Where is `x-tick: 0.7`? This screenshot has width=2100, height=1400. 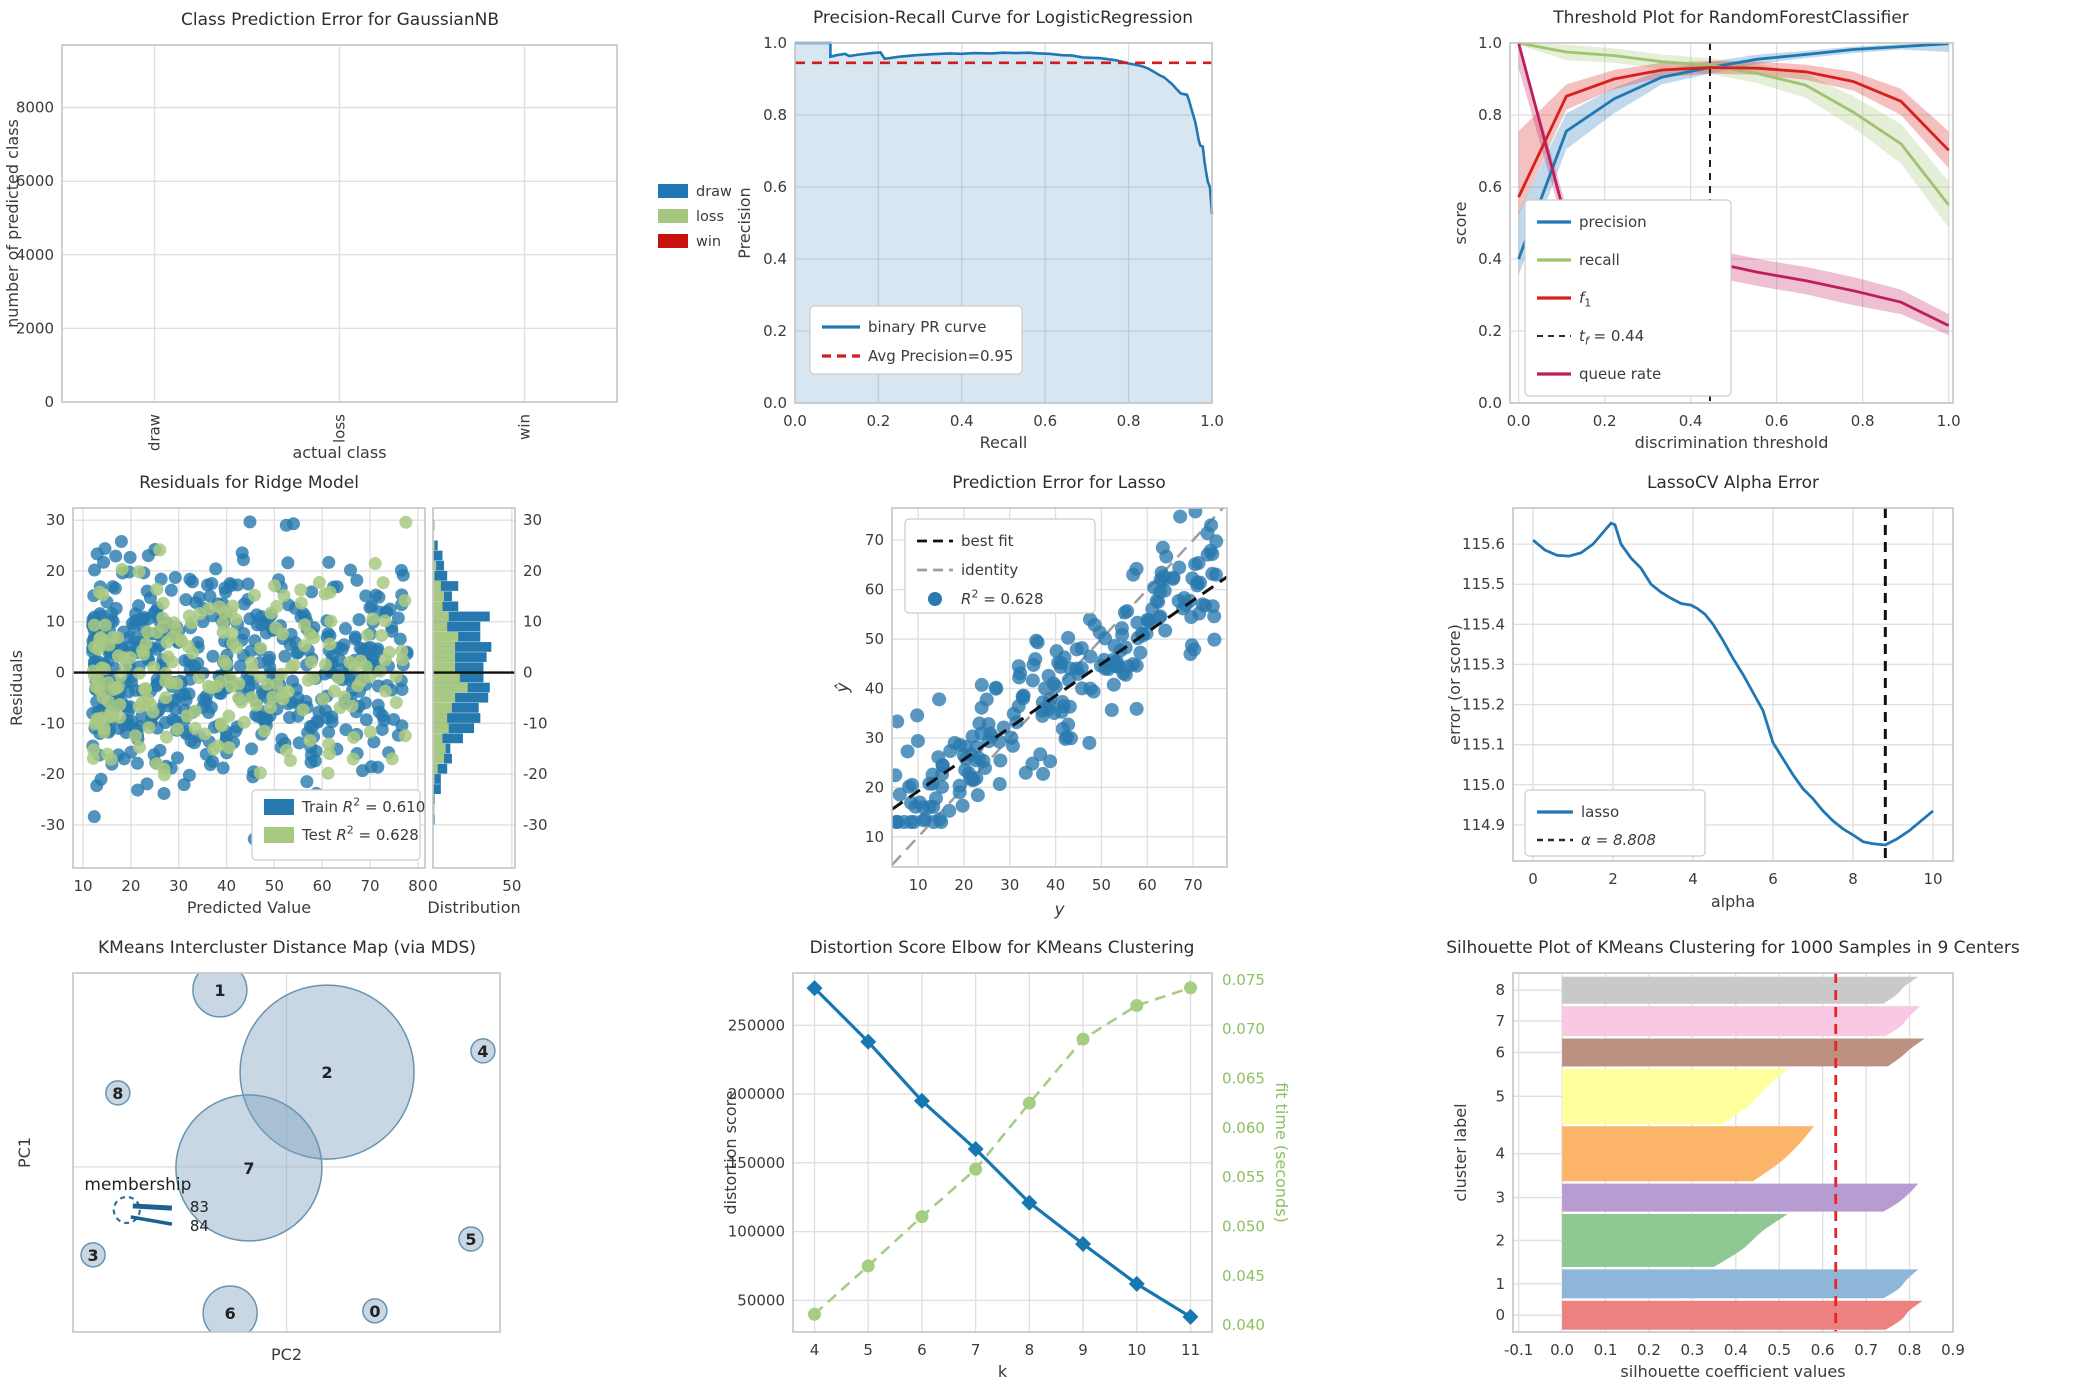
x-tick: 0.7 is located at coordinates (1866, 1350).